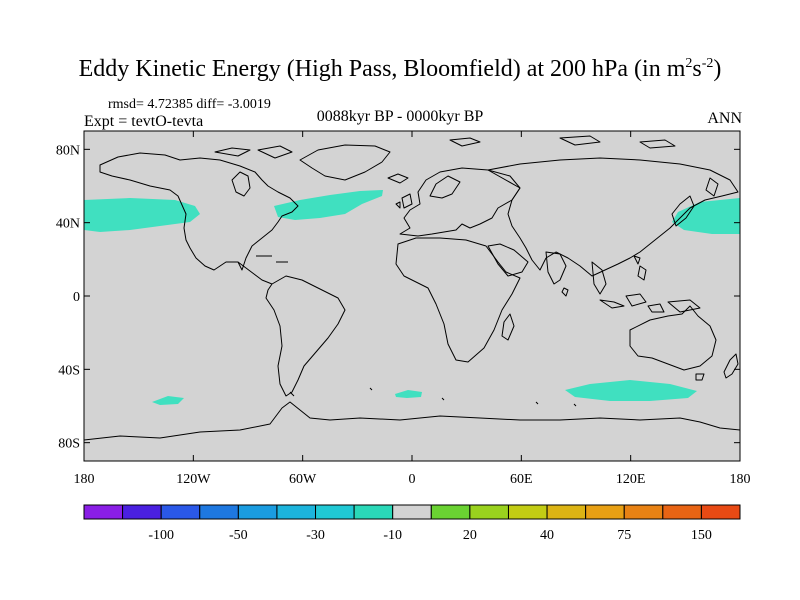  What do you see at coordinates (345, 162) in the screenshot?
I see `coast-greenland` at bounding box center [345, 162].